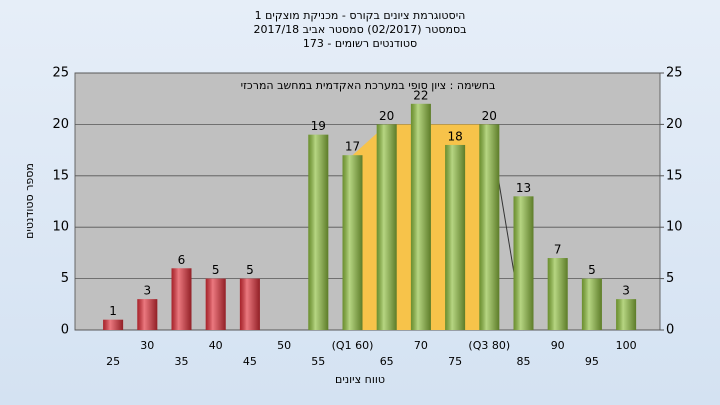 The width and height of the screenshot is (720, 405). Describe the element at coordinates (674, 175) in the screenshot. I see `y2-tick-label: 15` at that location.